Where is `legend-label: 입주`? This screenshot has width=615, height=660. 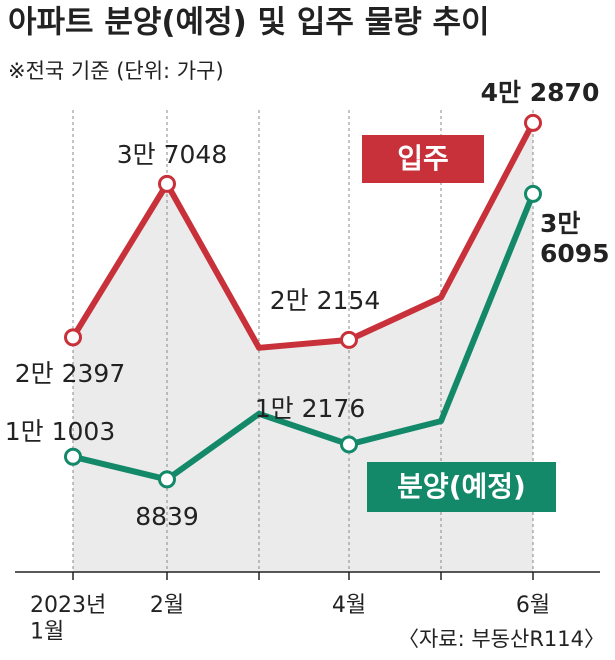 legend-label: 입주 is located at coordinates (423, 158).